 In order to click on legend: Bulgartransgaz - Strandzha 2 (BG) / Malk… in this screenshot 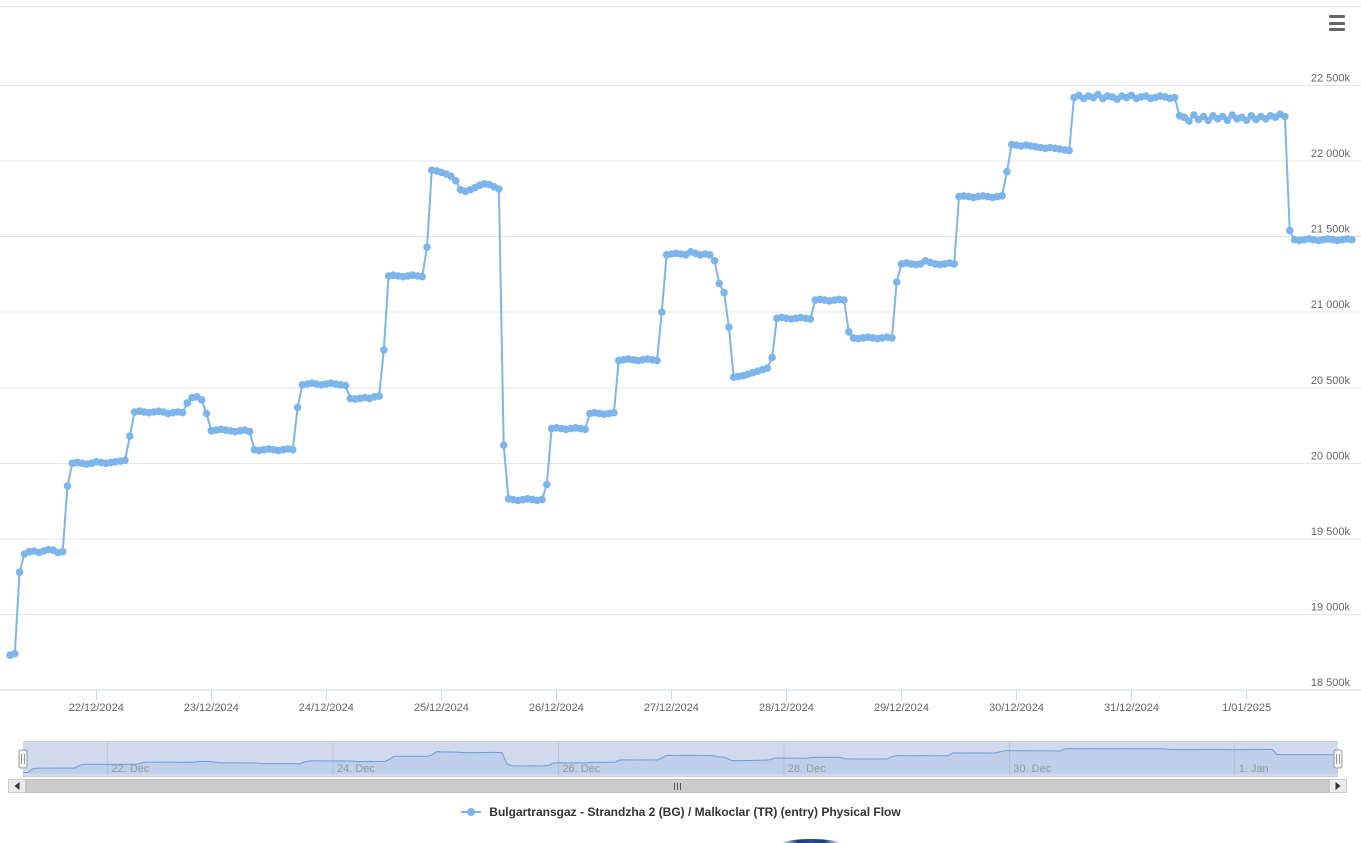, I will do `click(680, 812)`.